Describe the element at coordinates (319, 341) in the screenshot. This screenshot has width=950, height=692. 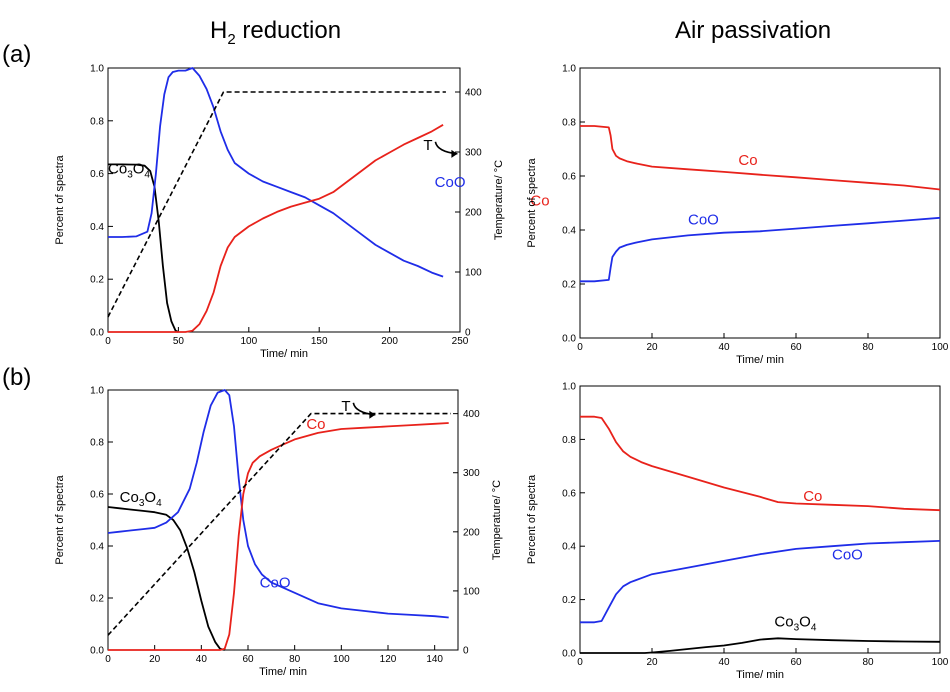
I see `x-tick-label: 150` at that location.